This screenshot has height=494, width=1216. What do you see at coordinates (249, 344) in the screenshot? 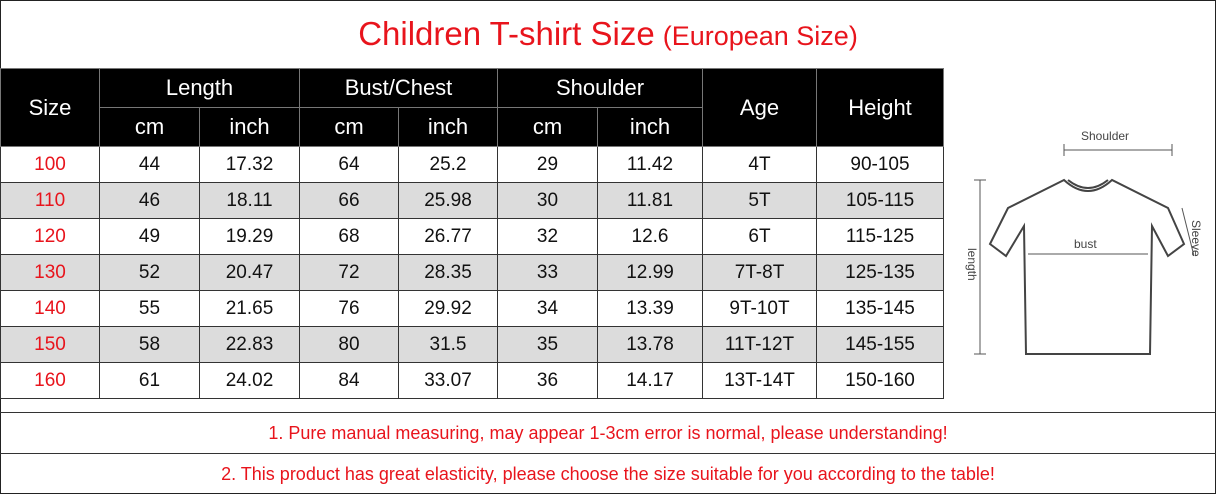
I see `cell-length-inch: 22.83` at bounding box center [249, 344].